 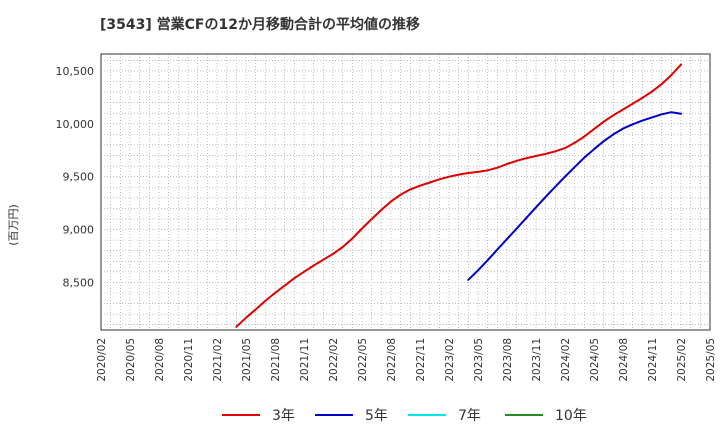 I want to click on x-tick-label: 2024/05, so click(x=595, y=360).